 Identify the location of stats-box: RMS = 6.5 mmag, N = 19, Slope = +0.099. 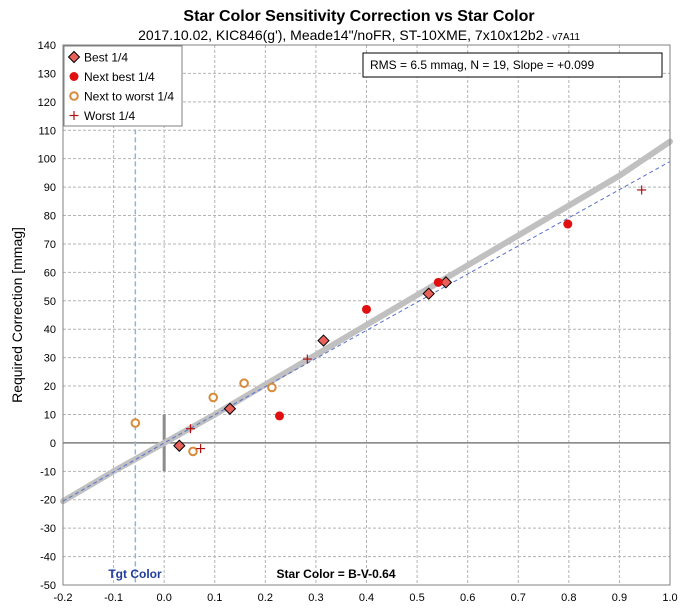
(512, 65).